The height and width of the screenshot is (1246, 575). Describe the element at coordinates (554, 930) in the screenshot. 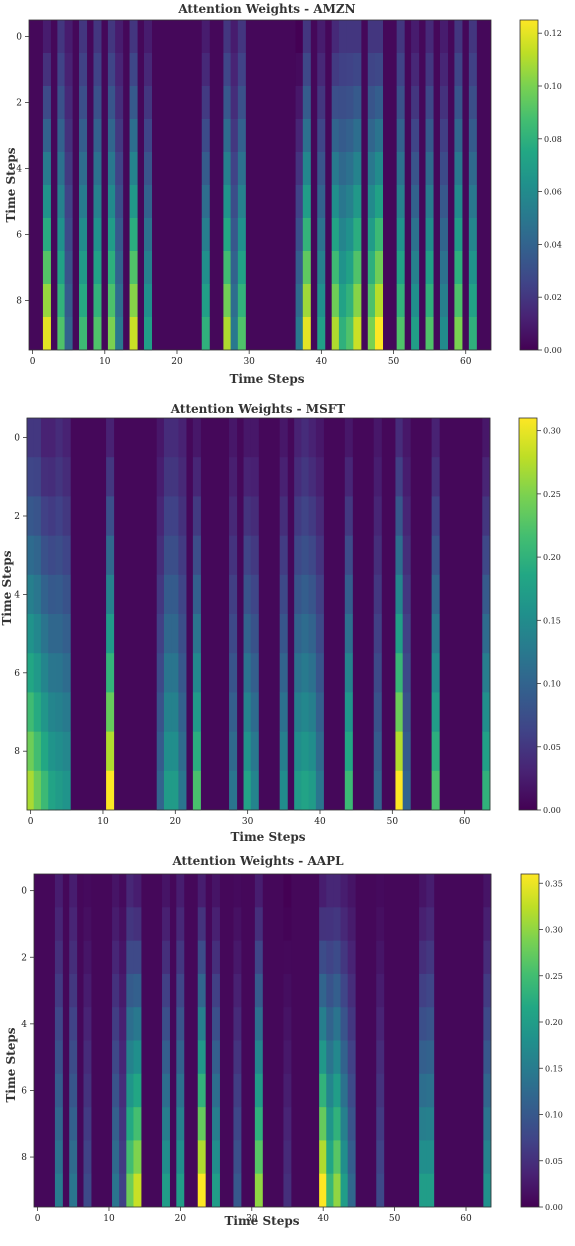

I see `colorbar-tick-label: 0.30` at that location.